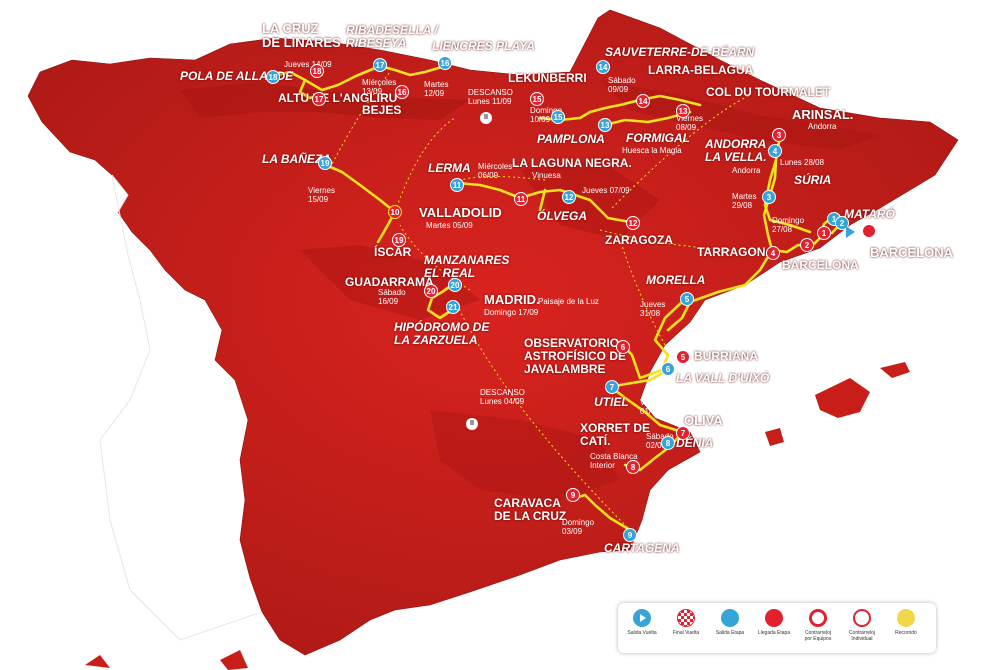  I want to click on stage-9-start: 9, so click(630, 535).